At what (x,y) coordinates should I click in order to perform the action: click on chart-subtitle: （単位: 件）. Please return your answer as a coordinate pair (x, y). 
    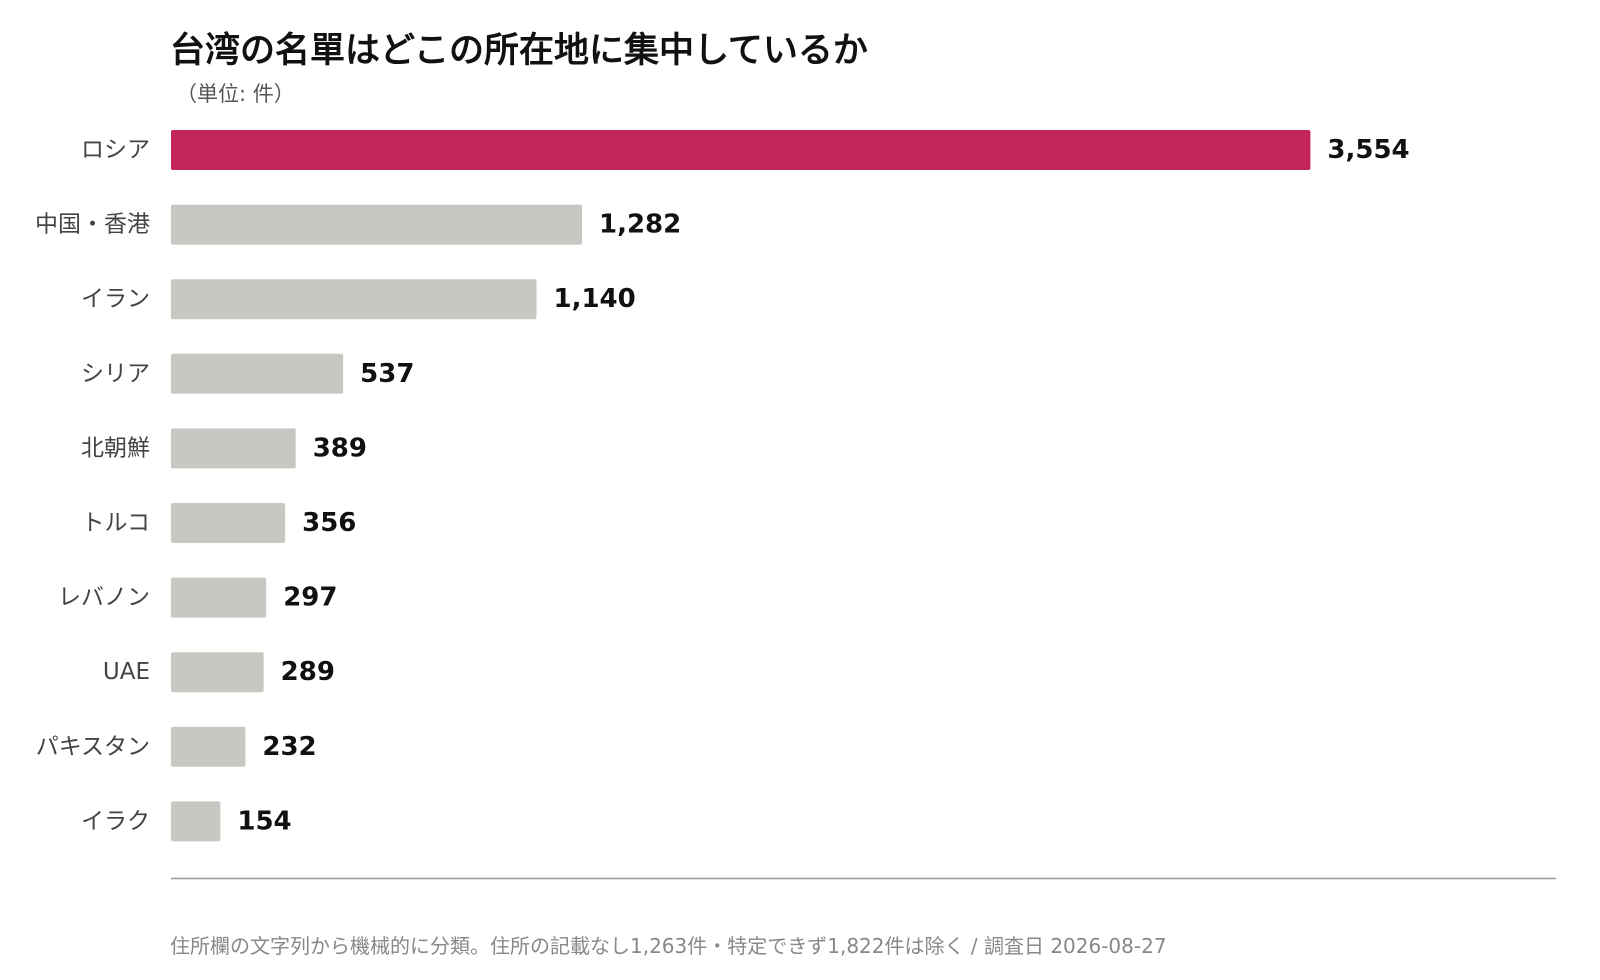
    Looking at the image, I should click on (235, 94).